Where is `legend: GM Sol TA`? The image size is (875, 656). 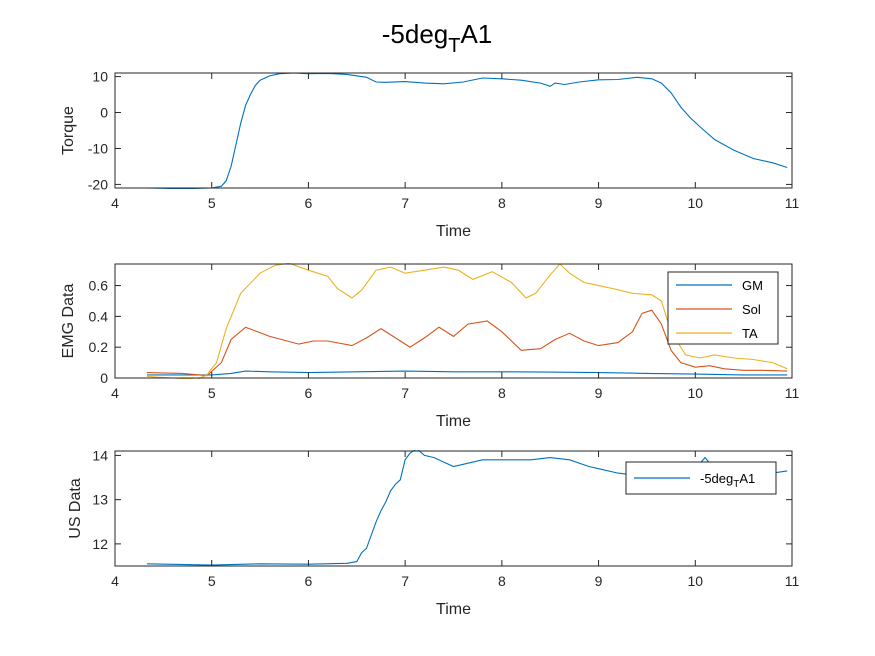
legend: GM Sol TA is located at coordinates (723, 308).